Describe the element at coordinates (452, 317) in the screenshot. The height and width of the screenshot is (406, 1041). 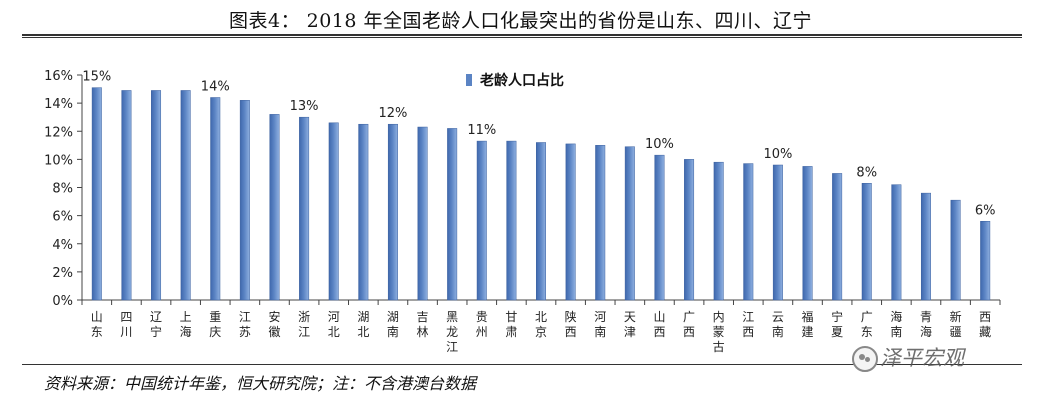
I see `x-tick-label: 黑` at that location.